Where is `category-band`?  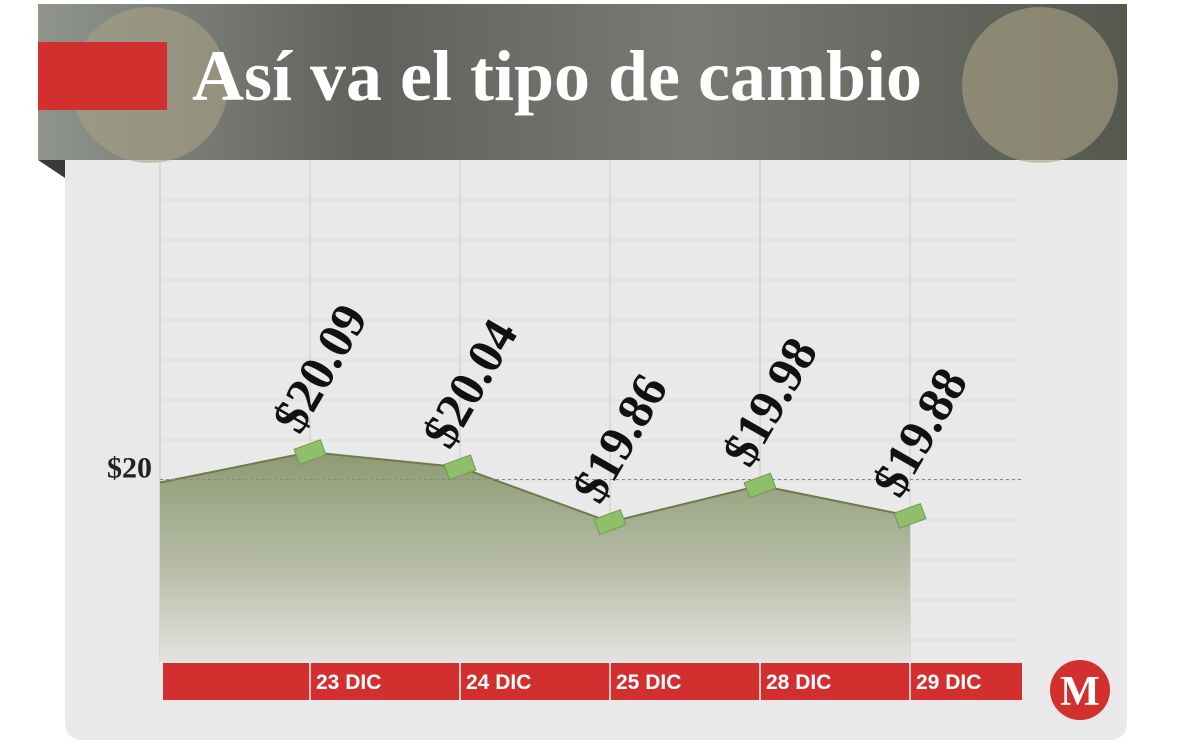 category-band is located at coordinates (592, 681).